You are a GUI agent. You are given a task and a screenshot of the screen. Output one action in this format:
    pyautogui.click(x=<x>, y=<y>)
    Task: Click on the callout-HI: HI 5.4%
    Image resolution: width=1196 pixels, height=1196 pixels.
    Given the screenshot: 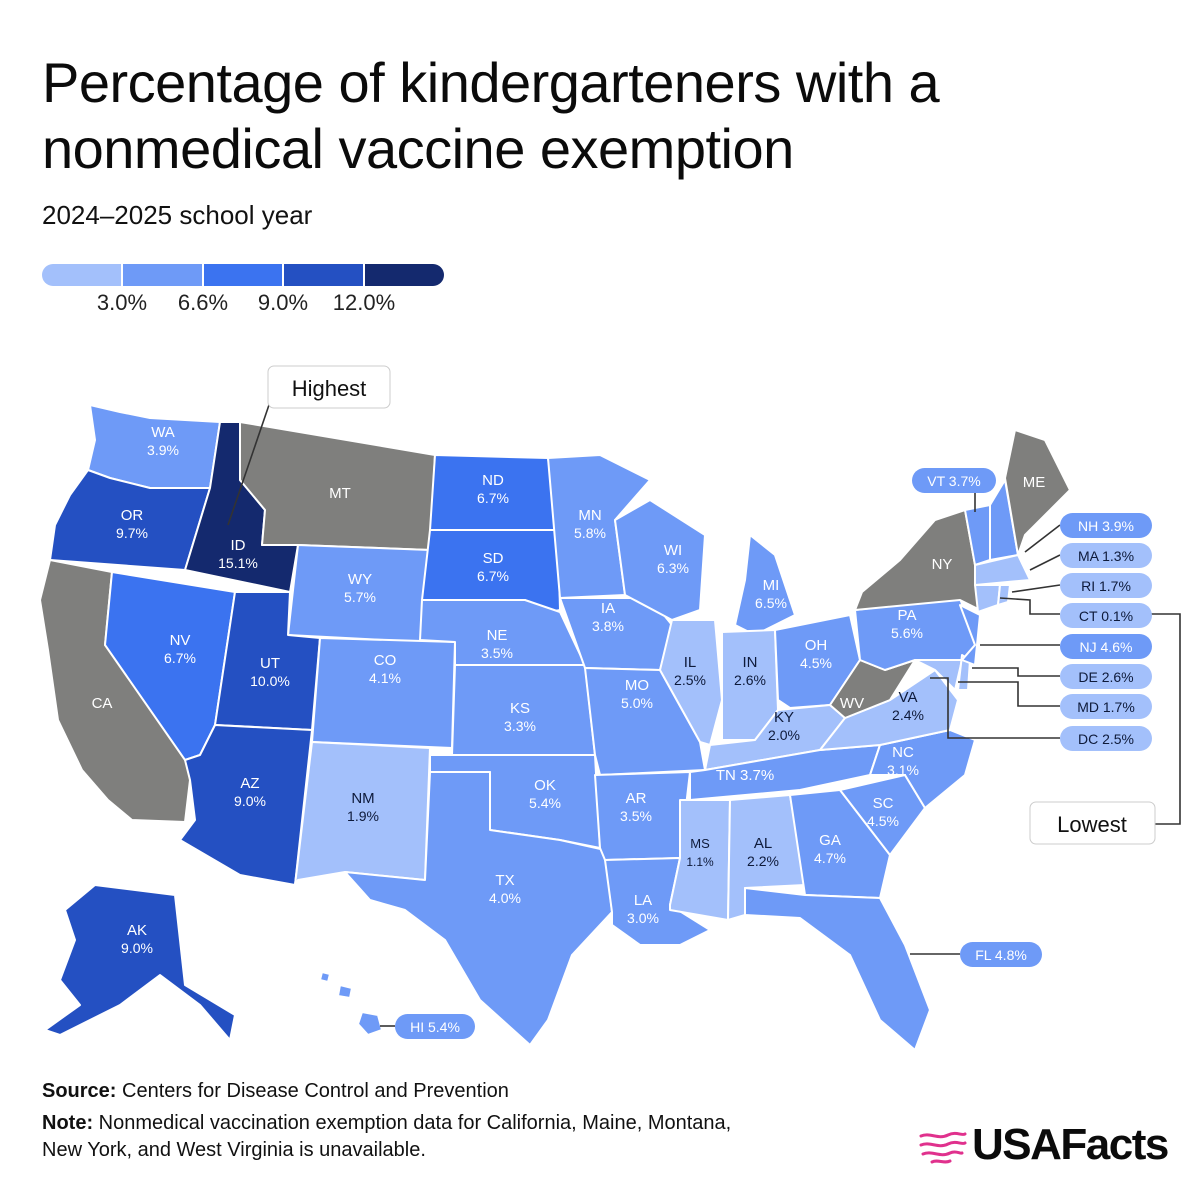 What is the action you would take?
    pyautogui.click(x=435, y=1026)
    